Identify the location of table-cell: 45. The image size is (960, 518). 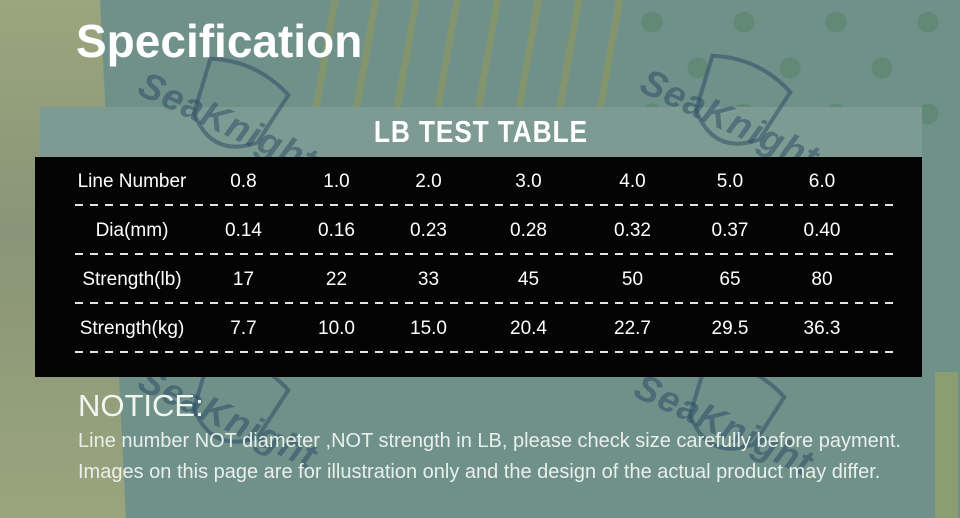
(528, 279).